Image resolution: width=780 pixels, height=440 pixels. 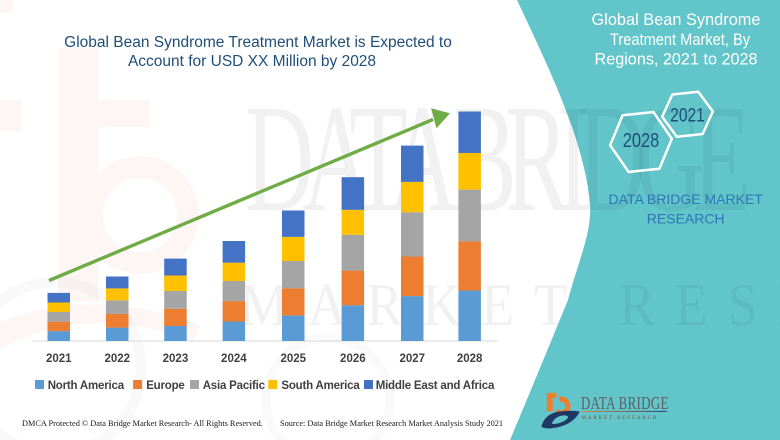 I want to click on svg-text: 2024, so click(x=234, y=359).